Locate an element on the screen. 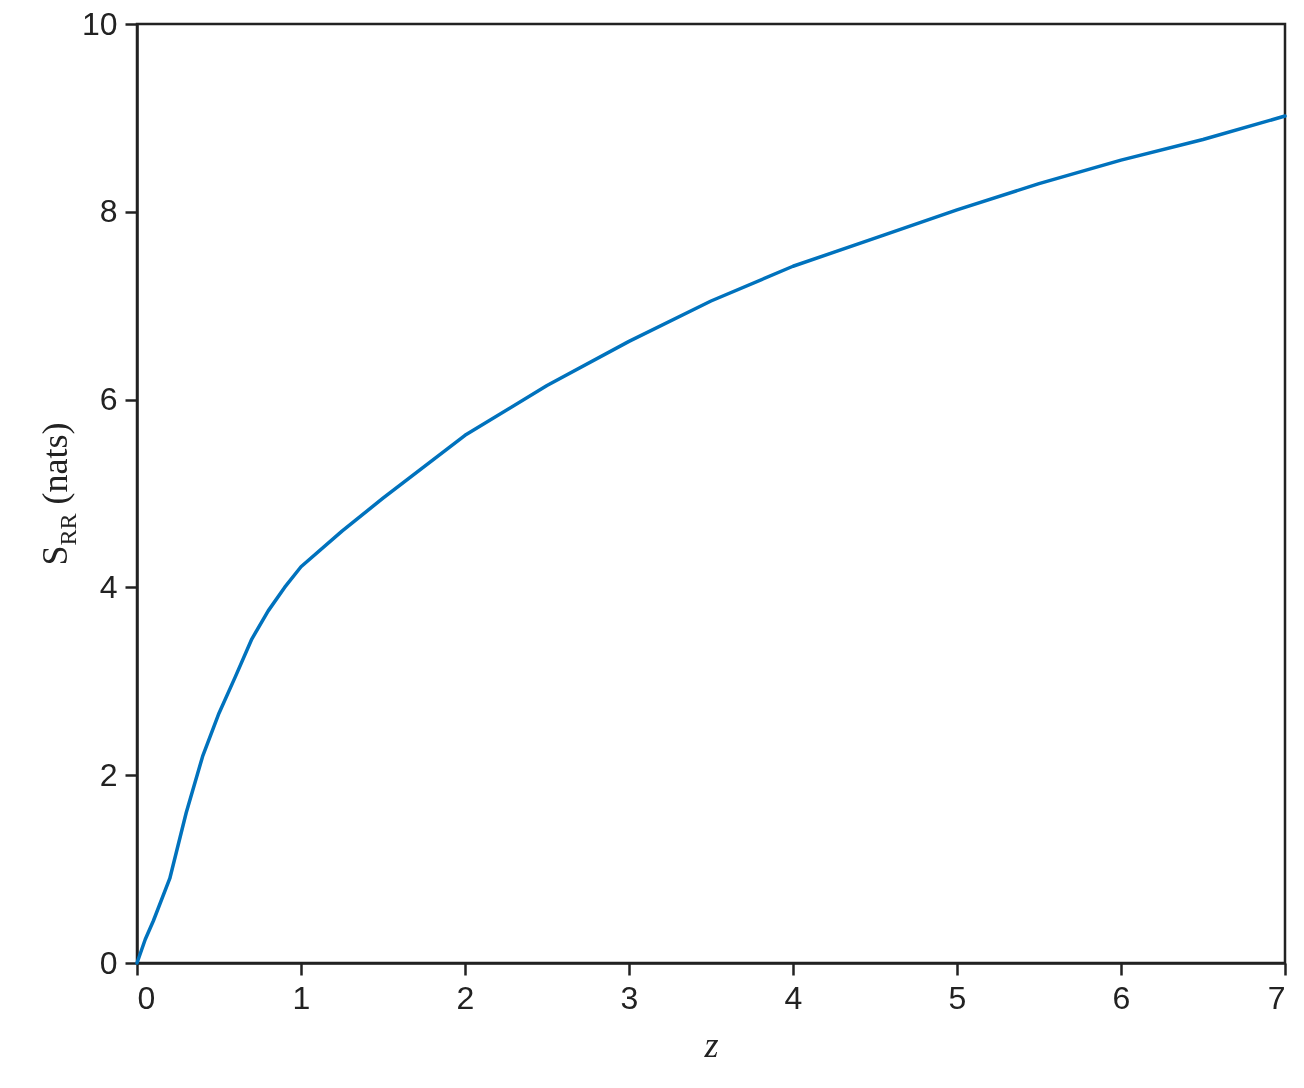 This screenshot has width=1304, height=1088. x-tick-label: 7 is located at coordinates (1276, 997).